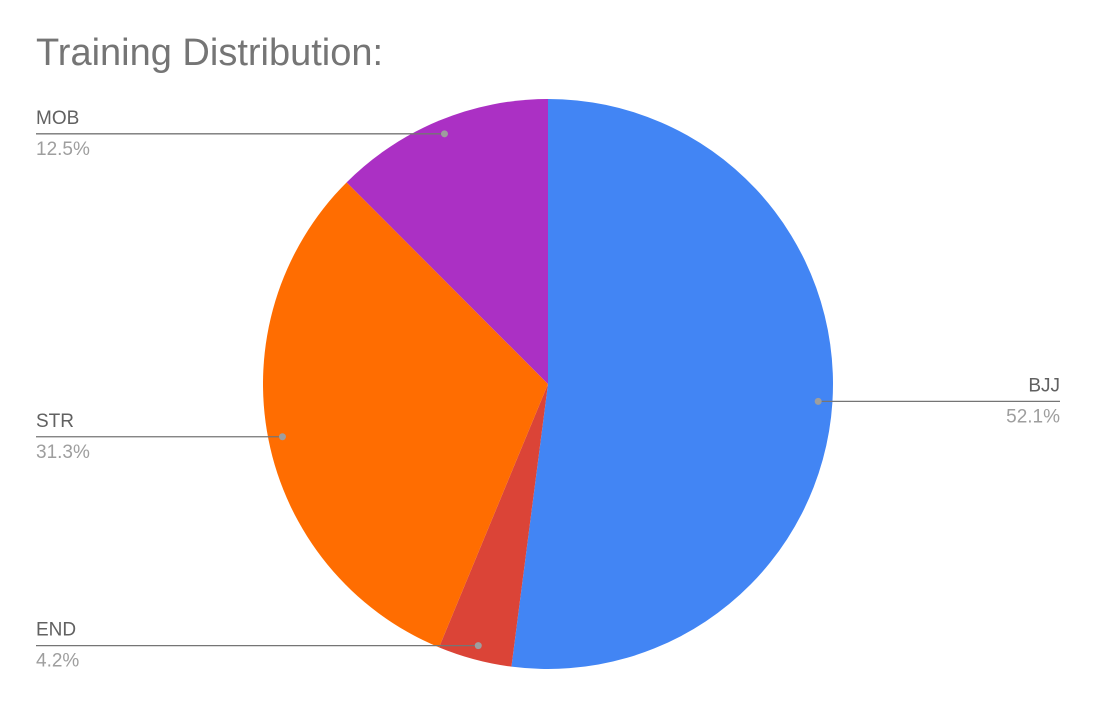 The image size is (1096, 705). Describe the element at coordinates (56, 630) in the screenshot. I see `legend-label: END` at that location.